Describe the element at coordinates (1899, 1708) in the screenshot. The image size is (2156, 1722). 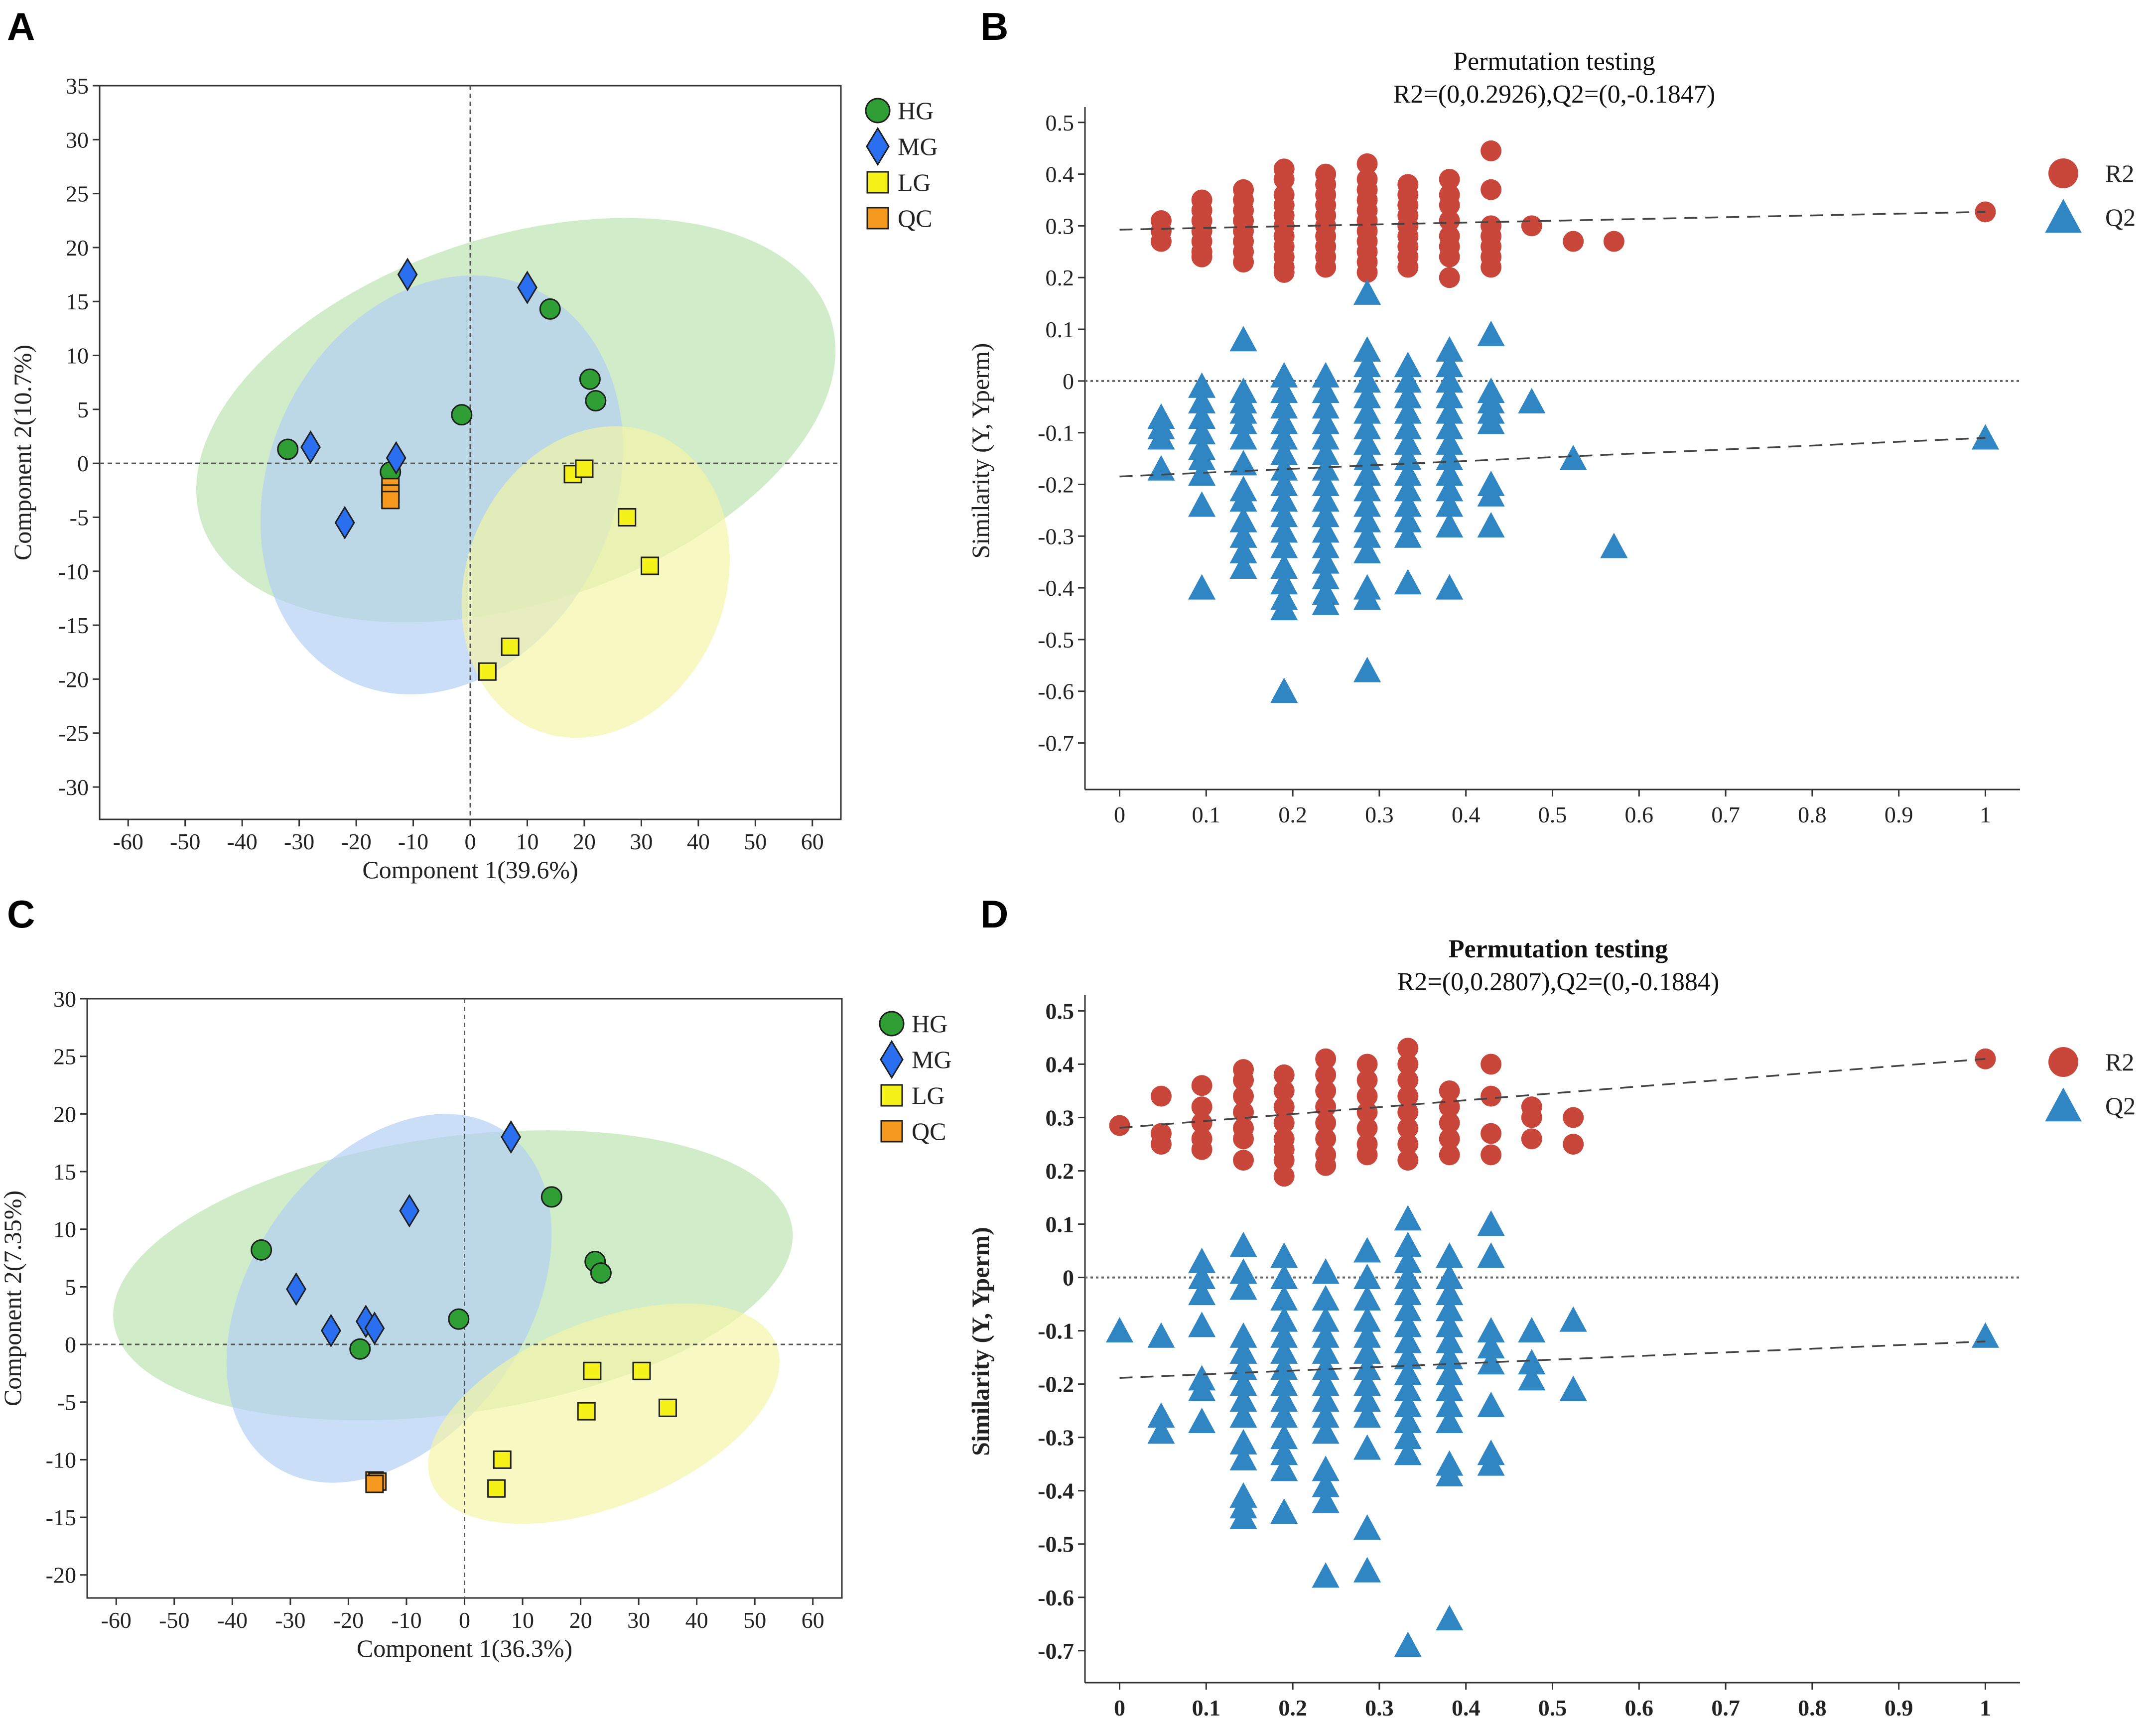
I see `x-tick-label: 0.9` at that location.